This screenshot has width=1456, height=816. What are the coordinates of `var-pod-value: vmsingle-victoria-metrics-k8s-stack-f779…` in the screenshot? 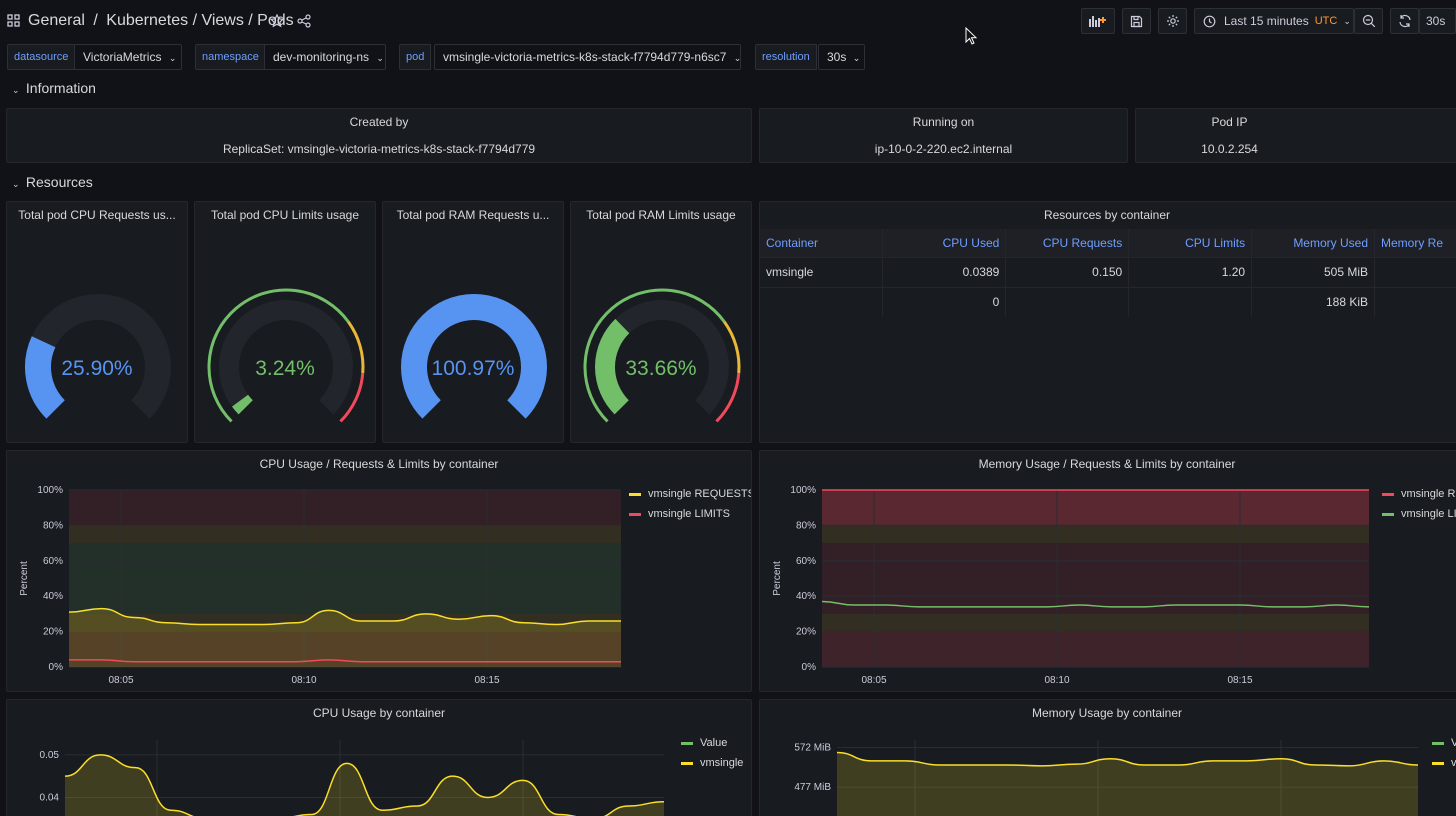 It's located at (585, 57).